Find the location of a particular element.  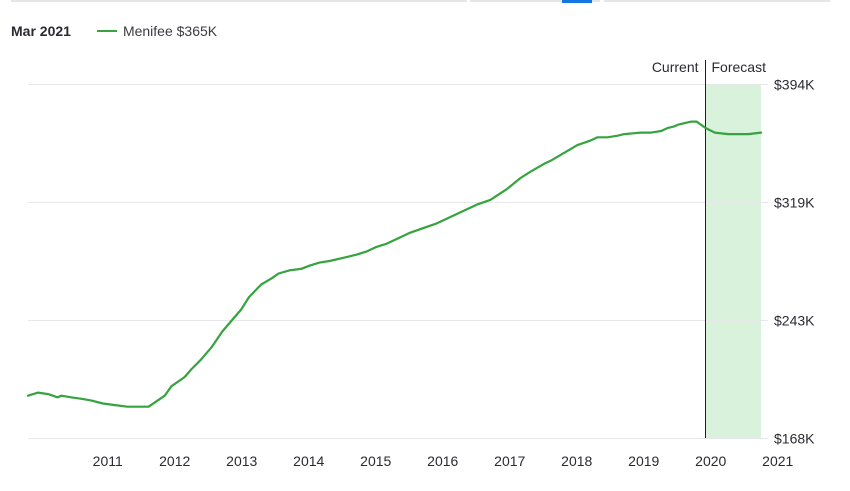

y-tick-label: $243K is located at coordinates (794, 321).